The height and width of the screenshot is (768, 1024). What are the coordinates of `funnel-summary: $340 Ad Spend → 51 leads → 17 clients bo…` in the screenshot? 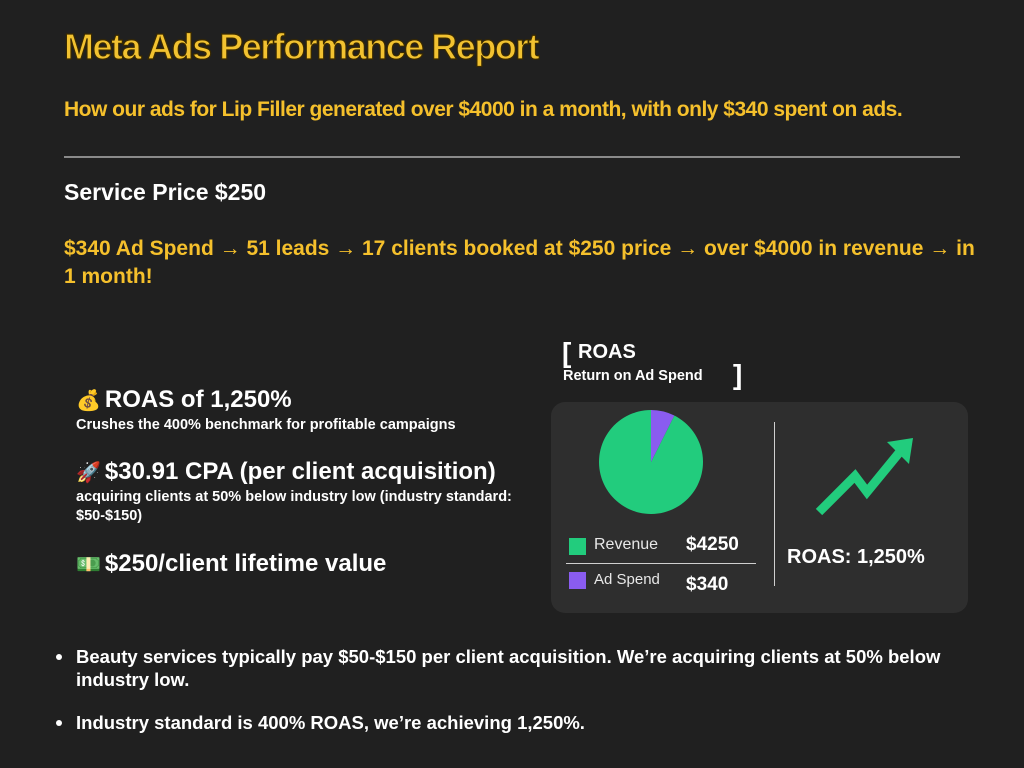 It's located at (519, 262).